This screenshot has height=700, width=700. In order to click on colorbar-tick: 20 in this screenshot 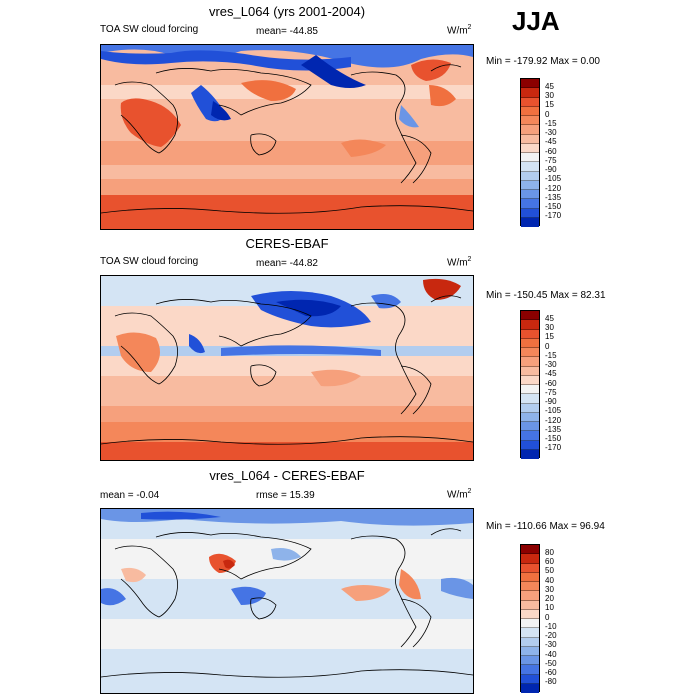, I will do `click(549, 598)`.